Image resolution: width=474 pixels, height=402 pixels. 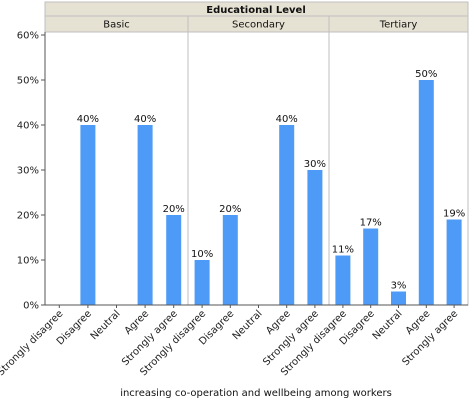 I want to click on y-tick-label: 60%, so click(x=28, y=36).